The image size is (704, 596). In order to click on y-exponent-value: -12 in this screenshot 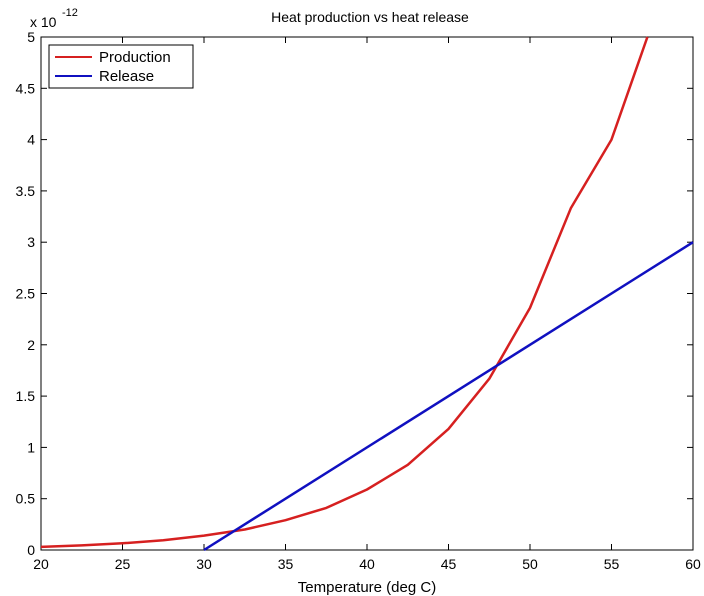, I will do `click(70, 13)`.